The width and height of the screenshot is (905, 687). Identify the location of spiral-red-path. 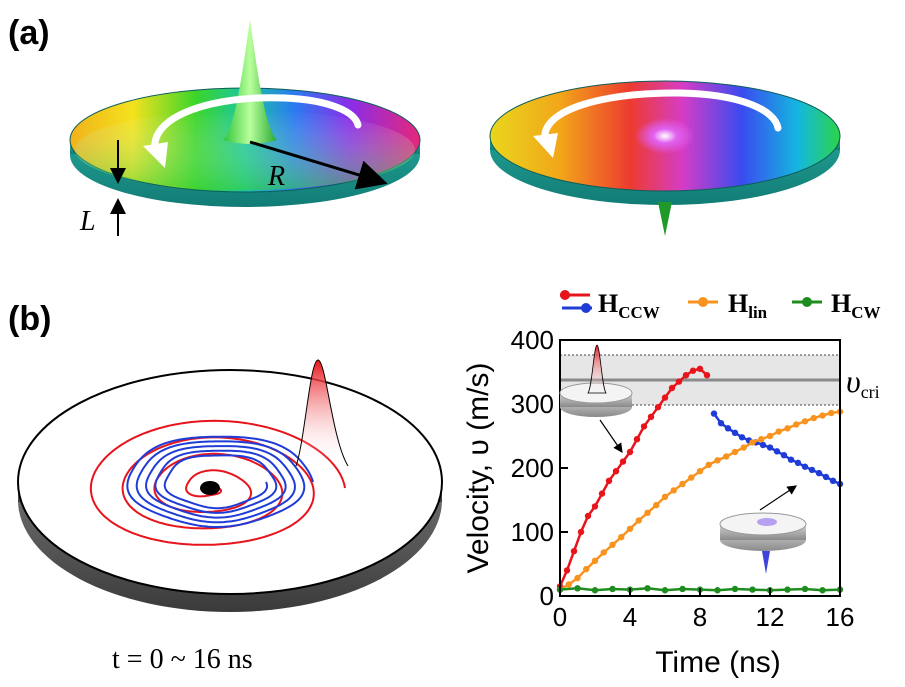
(217, 482).